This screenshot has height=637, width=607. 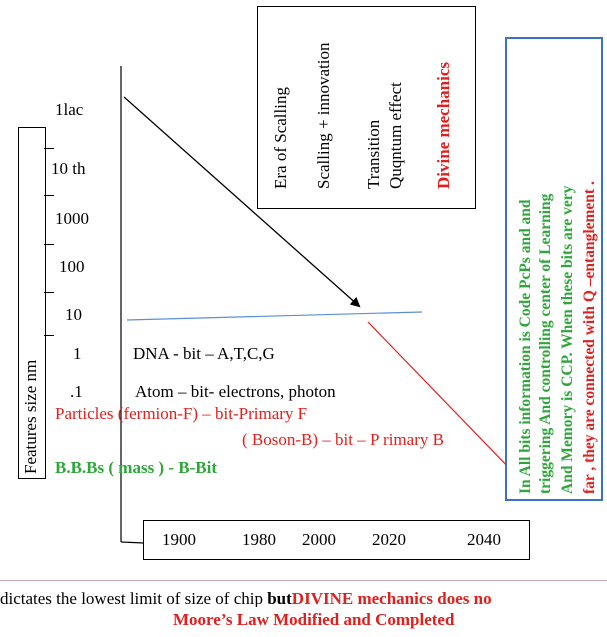 I want to click on quantum-limit-line, so click(x=274, y=316).